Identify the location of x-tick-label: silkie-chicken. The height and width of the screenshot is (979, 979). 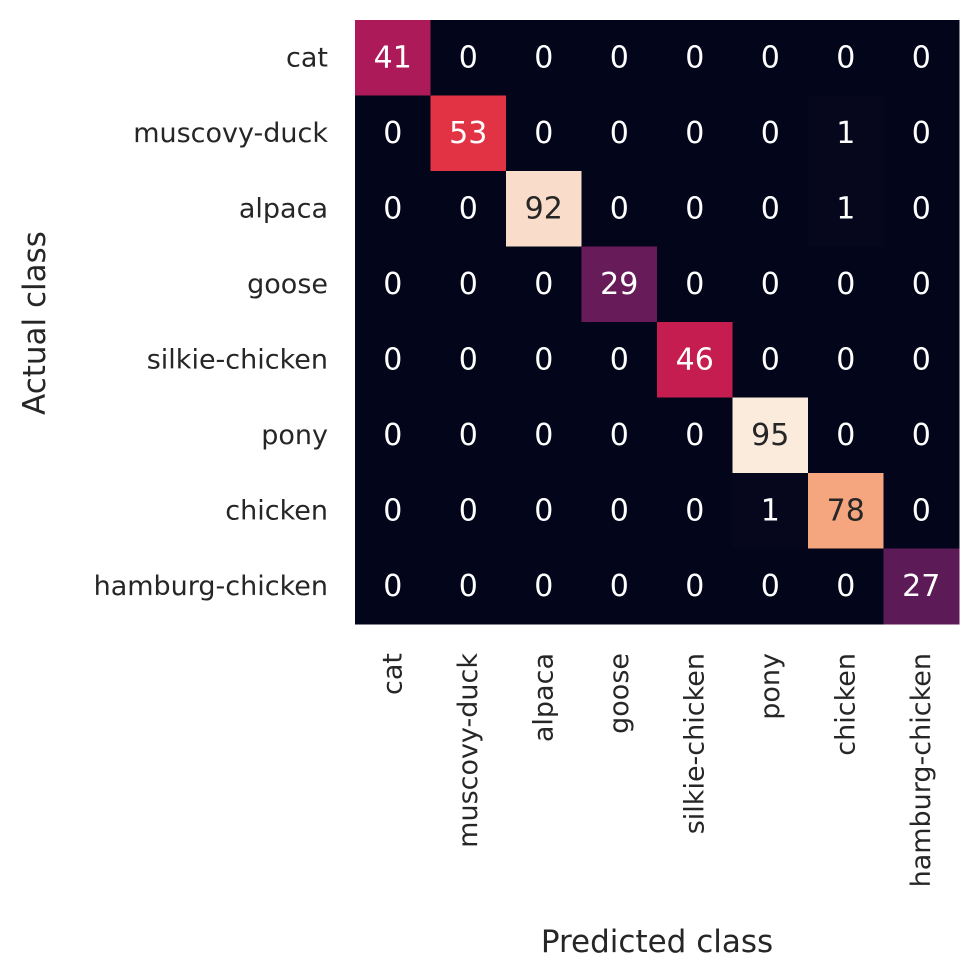
(694, 743).